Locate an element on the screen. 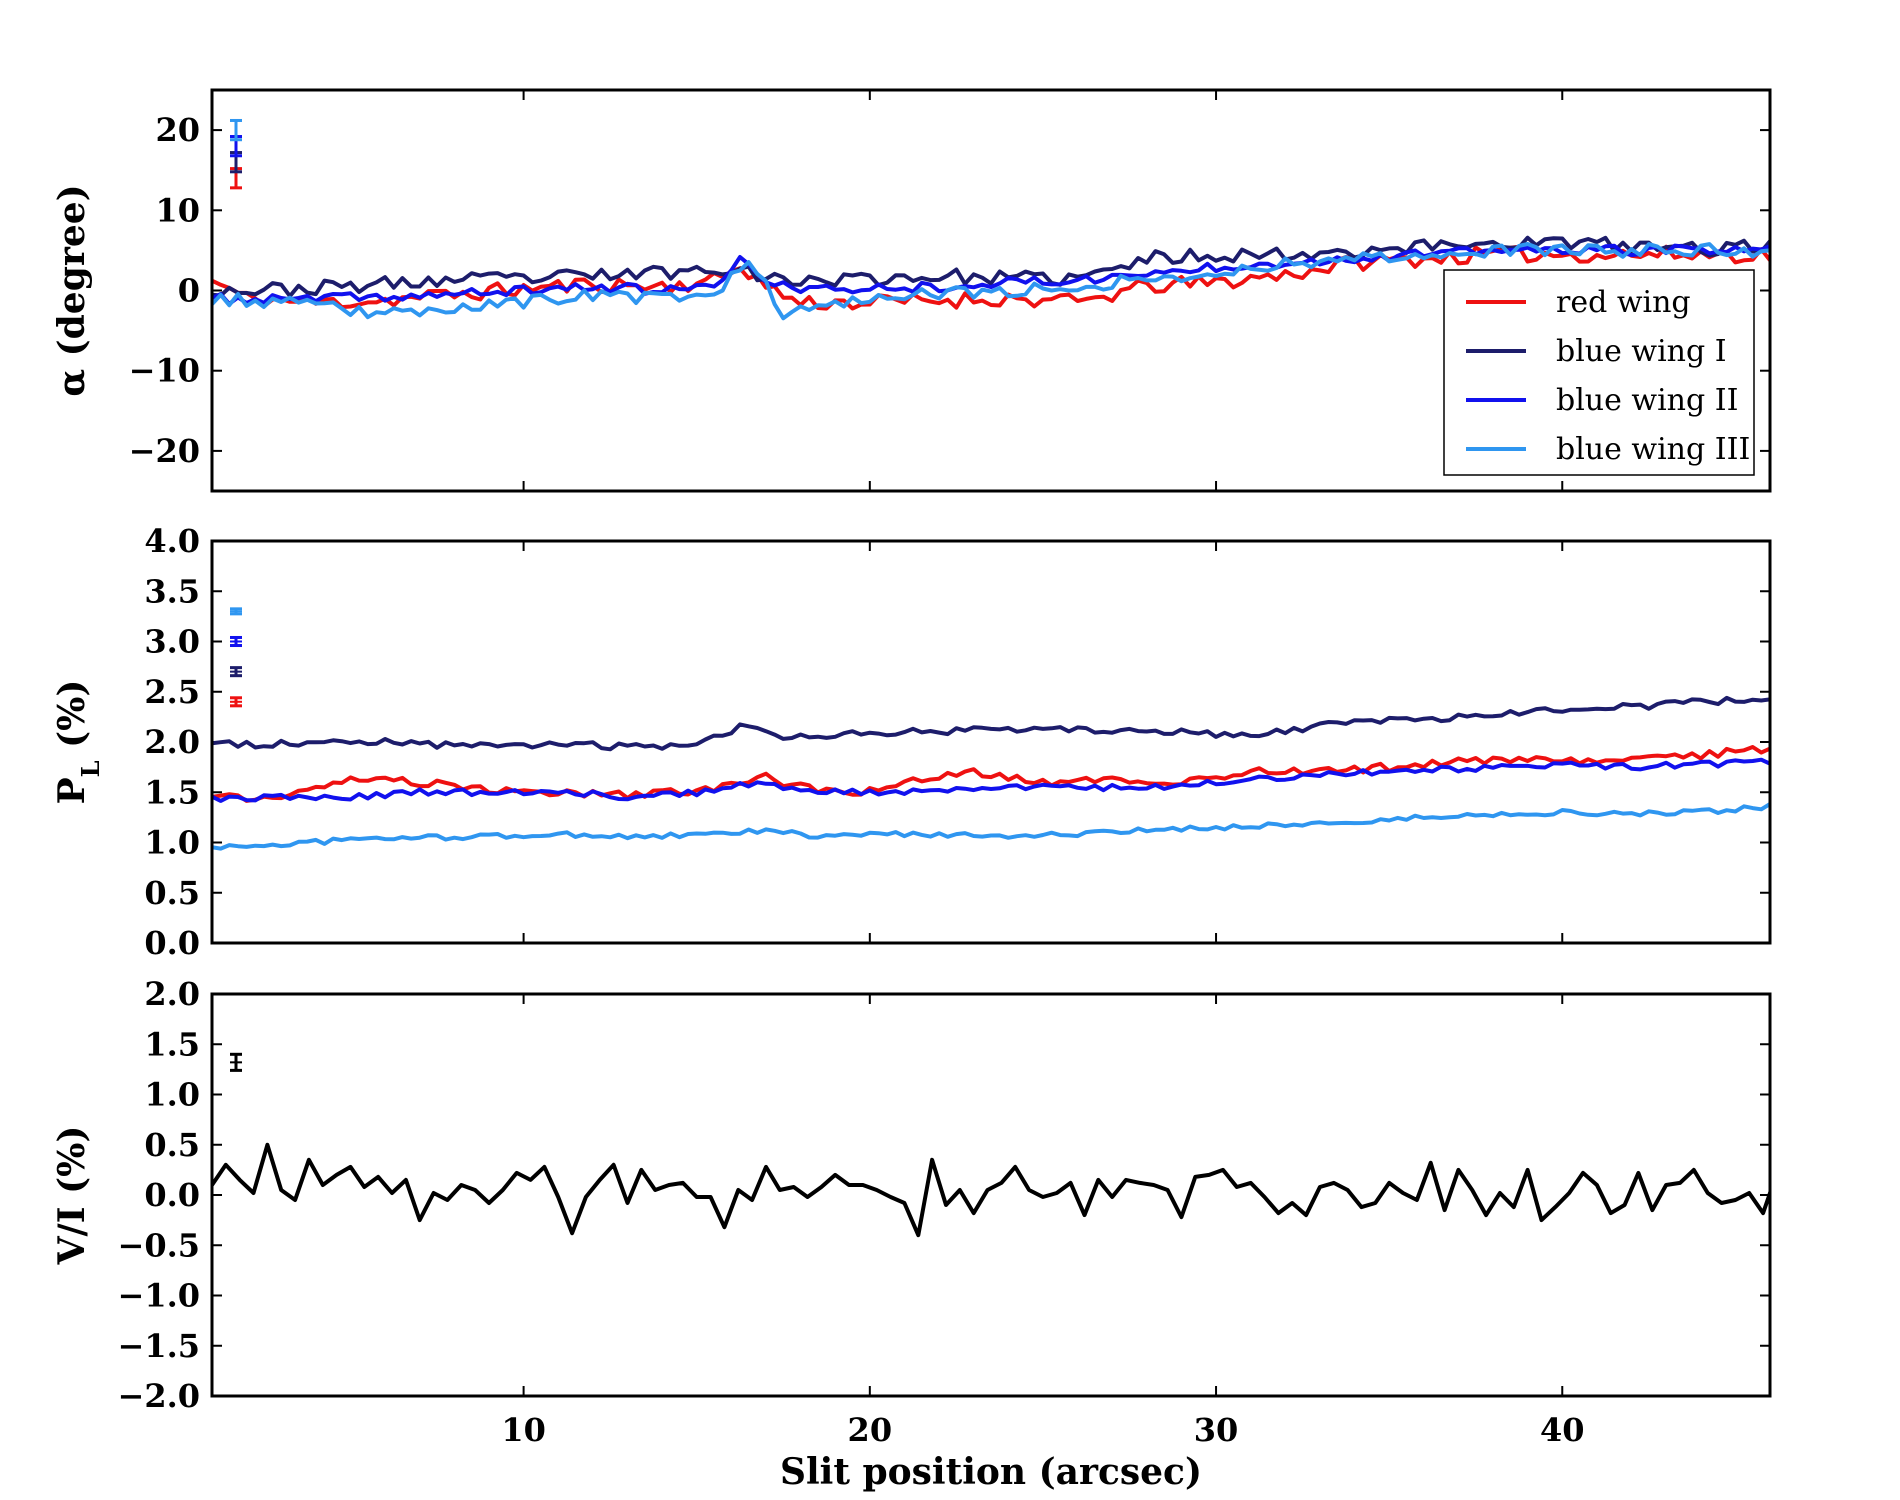 The height and width of the screenshot is (1500, 1900). x-tick-label: 20 is located at coordinates (870, 1430).